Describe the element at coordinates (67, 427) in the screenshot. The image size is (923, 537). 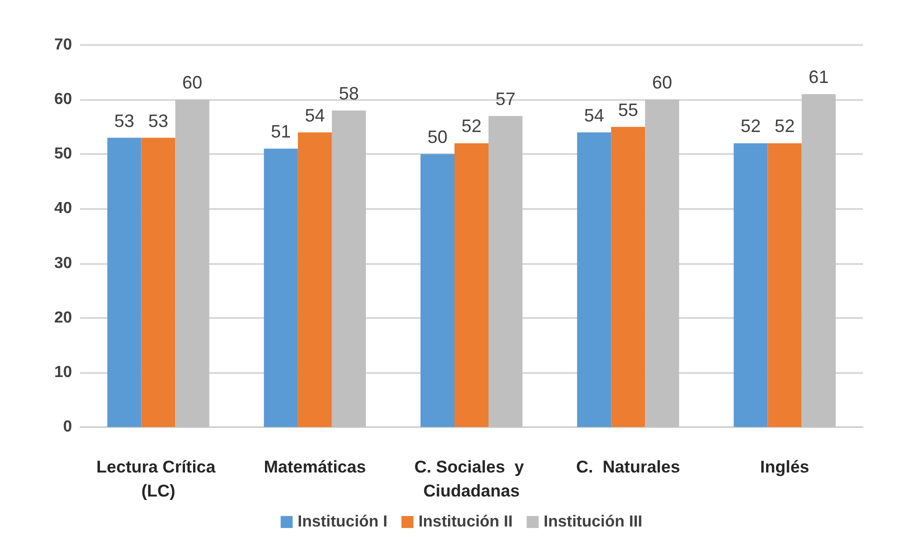
I see `y-tick-label: 0` at that location.